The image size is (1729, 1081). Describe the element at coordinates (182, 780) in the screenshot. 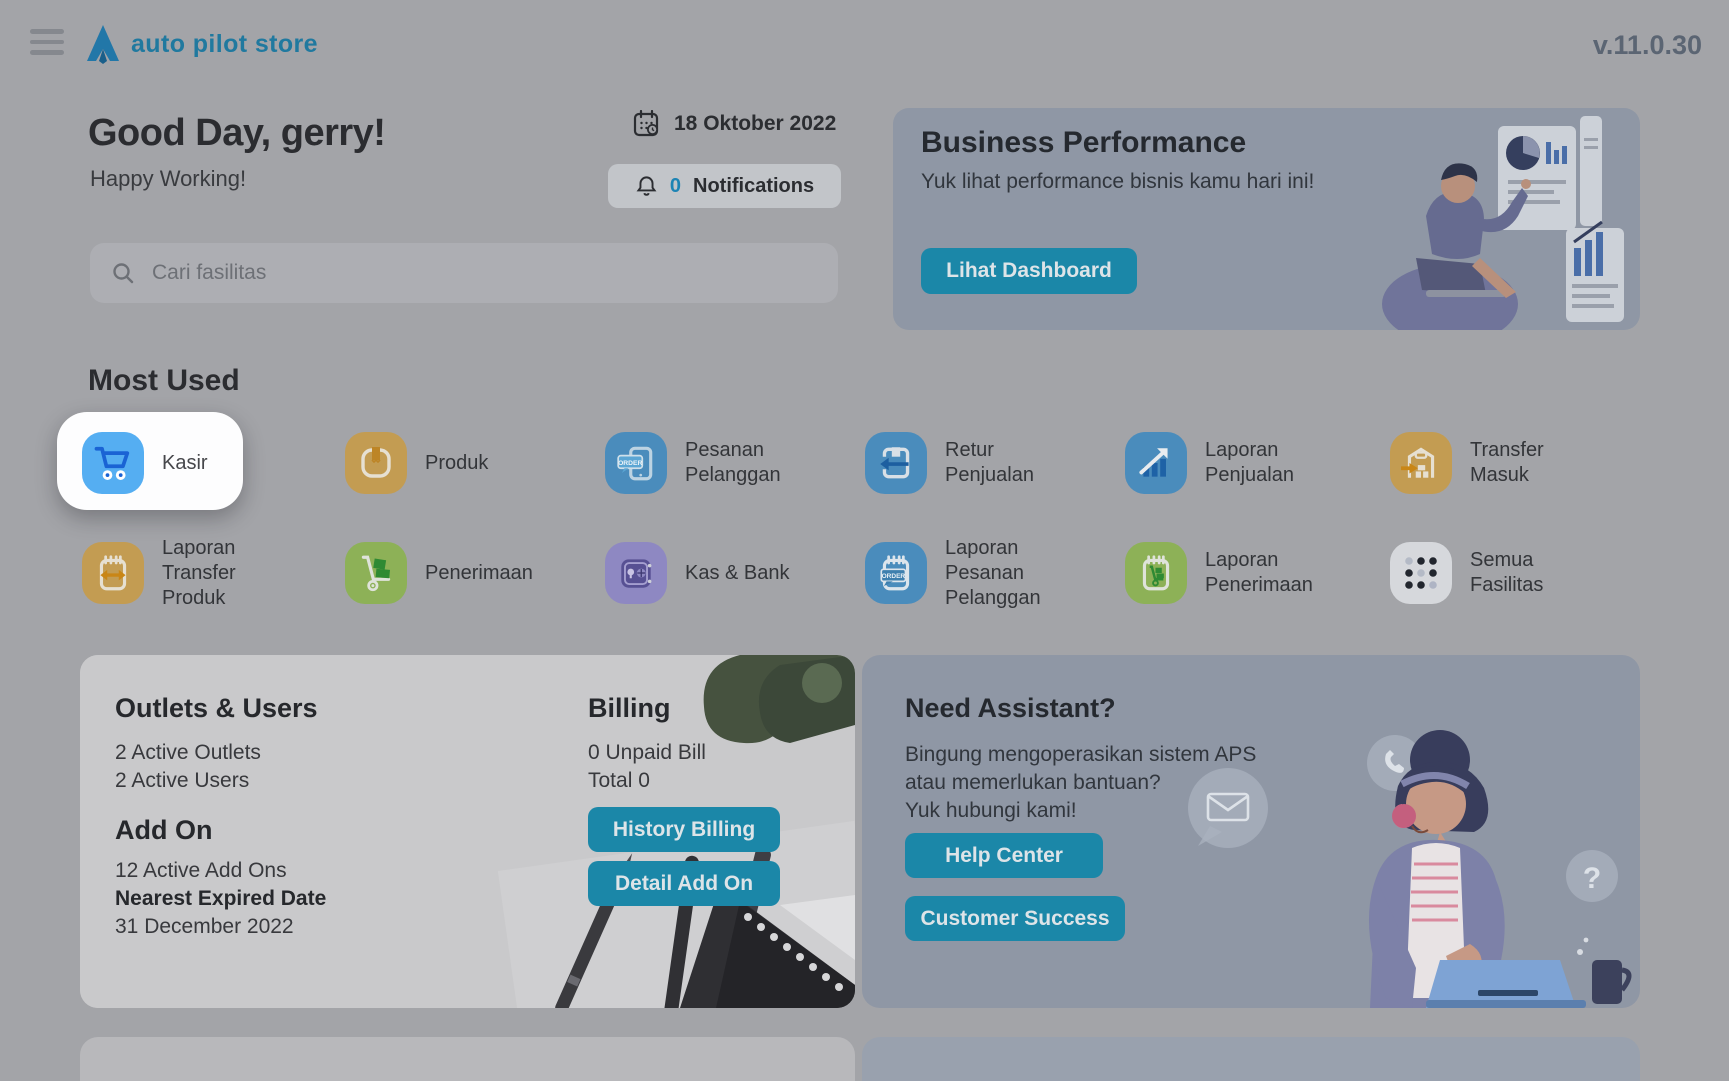

I see `active-users-line: 2 Active Users` at that location.